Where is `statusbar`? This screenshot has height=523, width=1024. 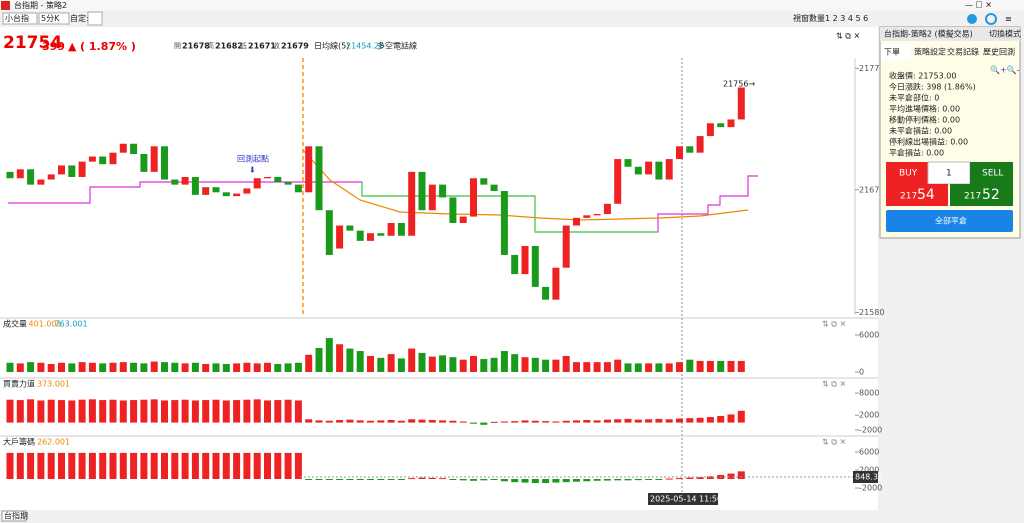
statusbar is located at coordinates (512, 516).